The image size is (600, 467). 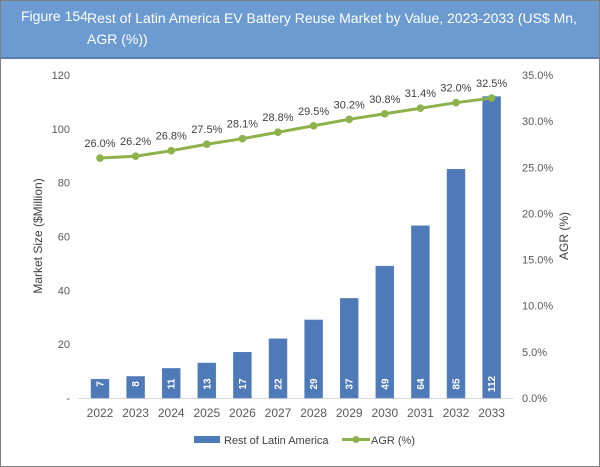 I want to click on x-tick-label: 2030, so click(x=384, y=413).